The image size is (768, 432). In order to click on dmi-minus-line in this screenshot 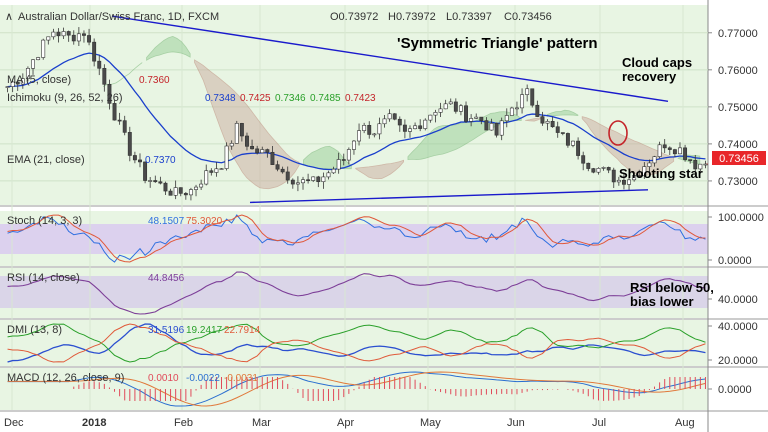, I will do `click(356, 343)`.